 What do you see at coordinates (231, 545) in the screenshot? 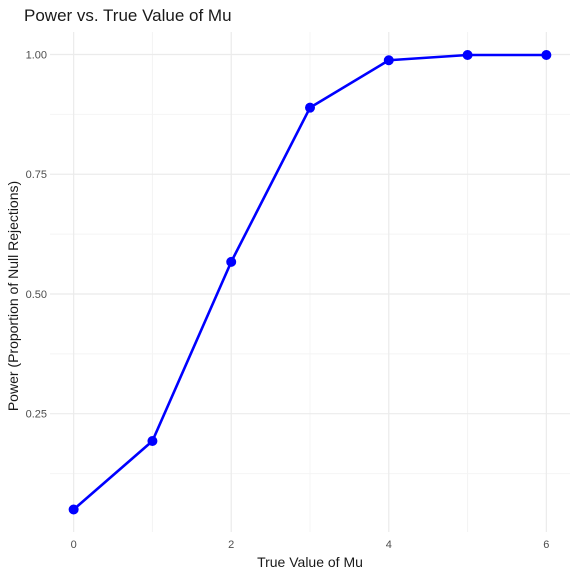
I see `x-tick-label: 2` at bounding box center [231, 545].